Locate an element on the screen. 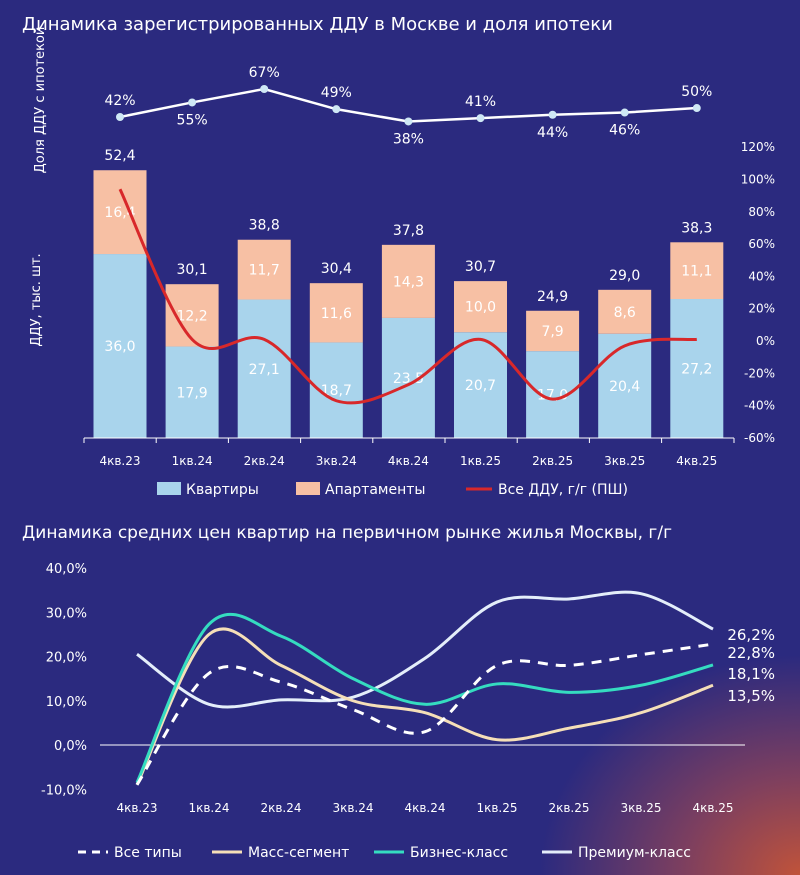 The image size is (800, 875). bar-value-label: 11,7 is located at coordinates (264, 271).